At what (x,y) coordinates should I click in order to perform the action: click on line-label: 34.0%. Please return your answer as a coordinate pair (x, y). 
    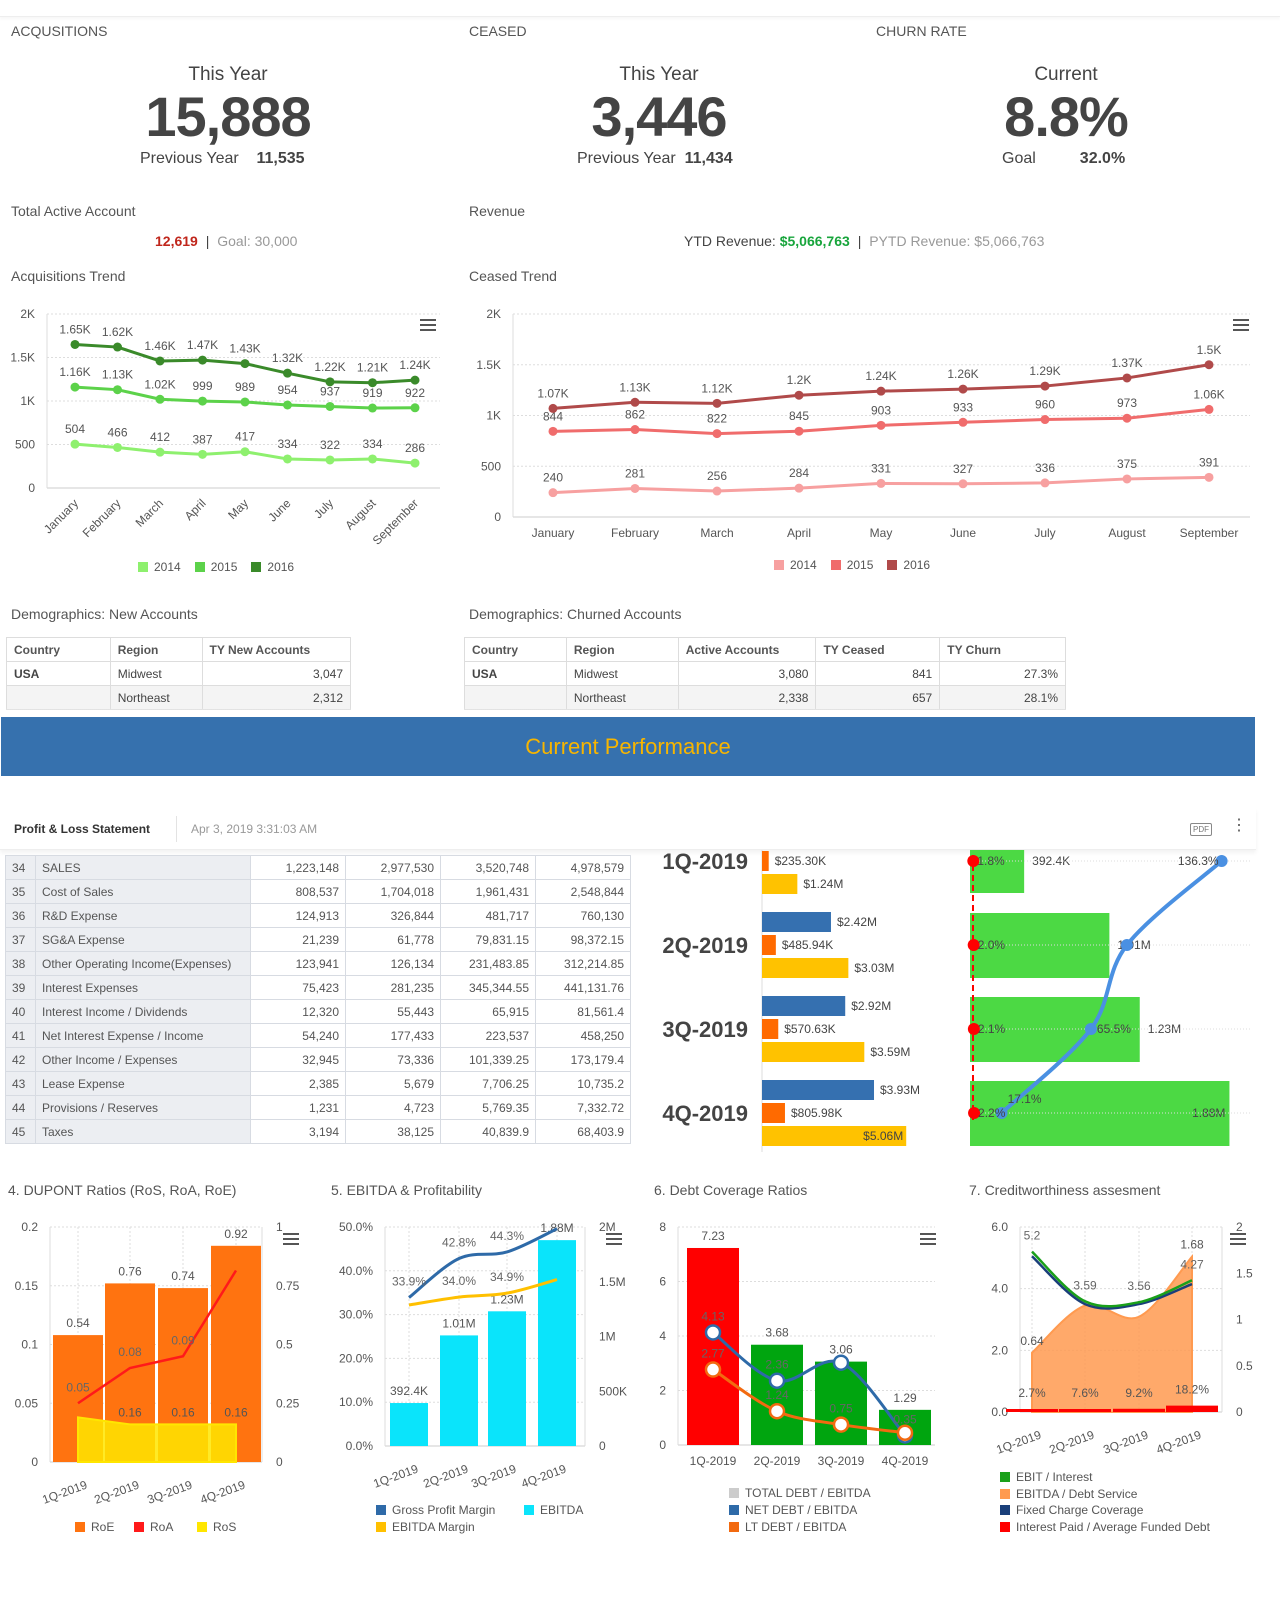
    Looking at the image, I should click on (459, 1281).